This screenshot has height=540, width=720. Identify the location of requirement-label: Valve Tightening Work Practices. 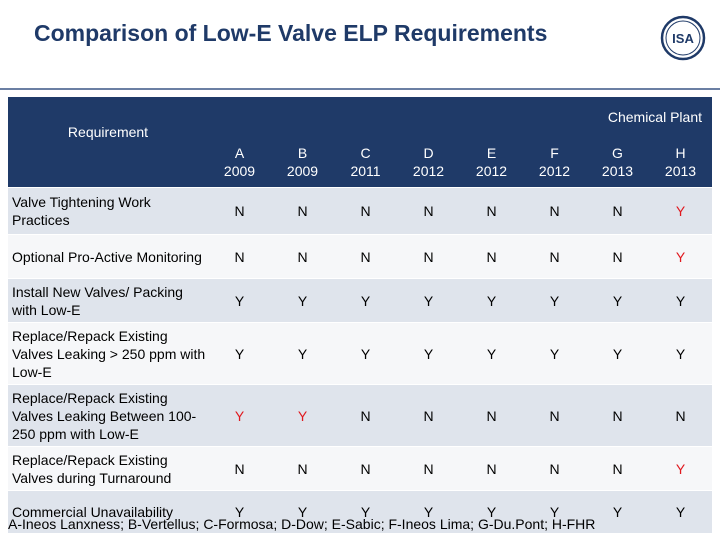
(81, 211).